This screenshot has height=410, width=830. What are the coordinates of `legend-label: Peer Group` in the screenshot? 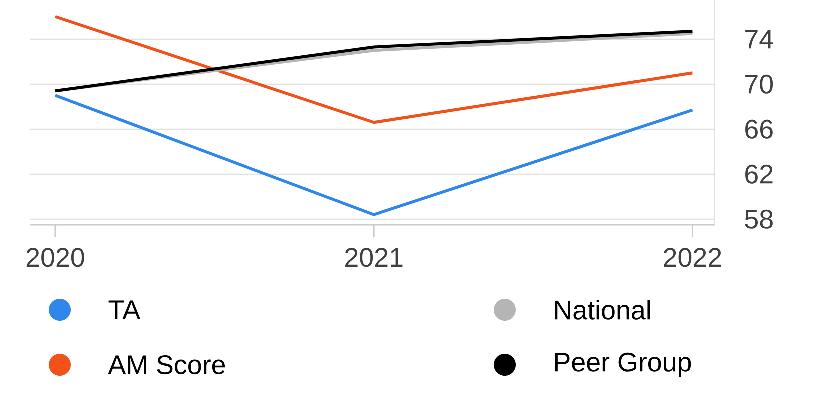 It's located at (623, 365).